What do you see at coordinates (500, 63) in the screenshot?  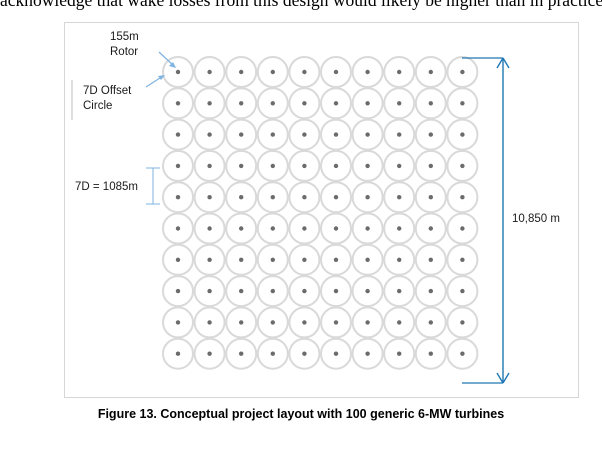 I see `height-arrowhead-top-left` at bounding box center [500, 63].